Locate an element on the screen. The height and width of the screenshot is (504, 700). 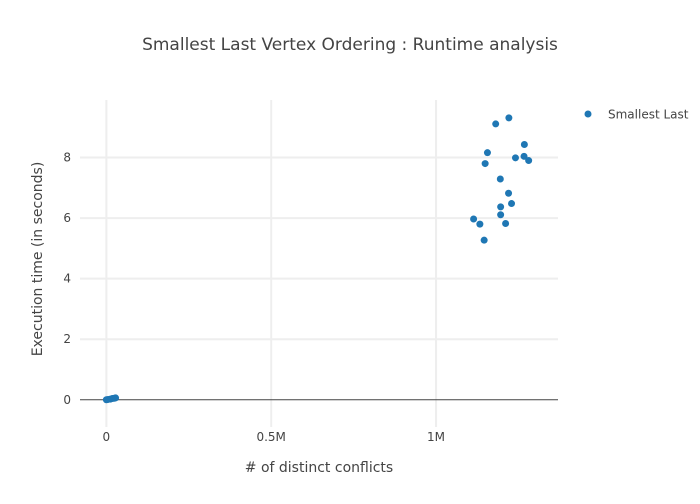
y-tick-label: 0 is located at coordinates (67, 400).